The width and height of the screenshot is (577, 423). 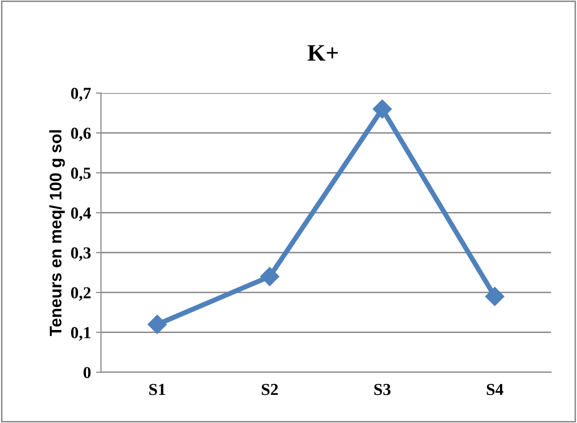 I want to click on x-tick-label: S4, so click(x=495, y=390).